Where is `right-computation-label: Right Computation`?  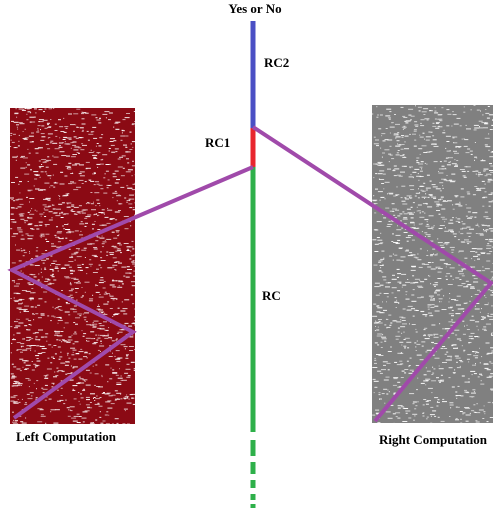
right-computation-label: Right Computation is located at coordinates (433, 439).